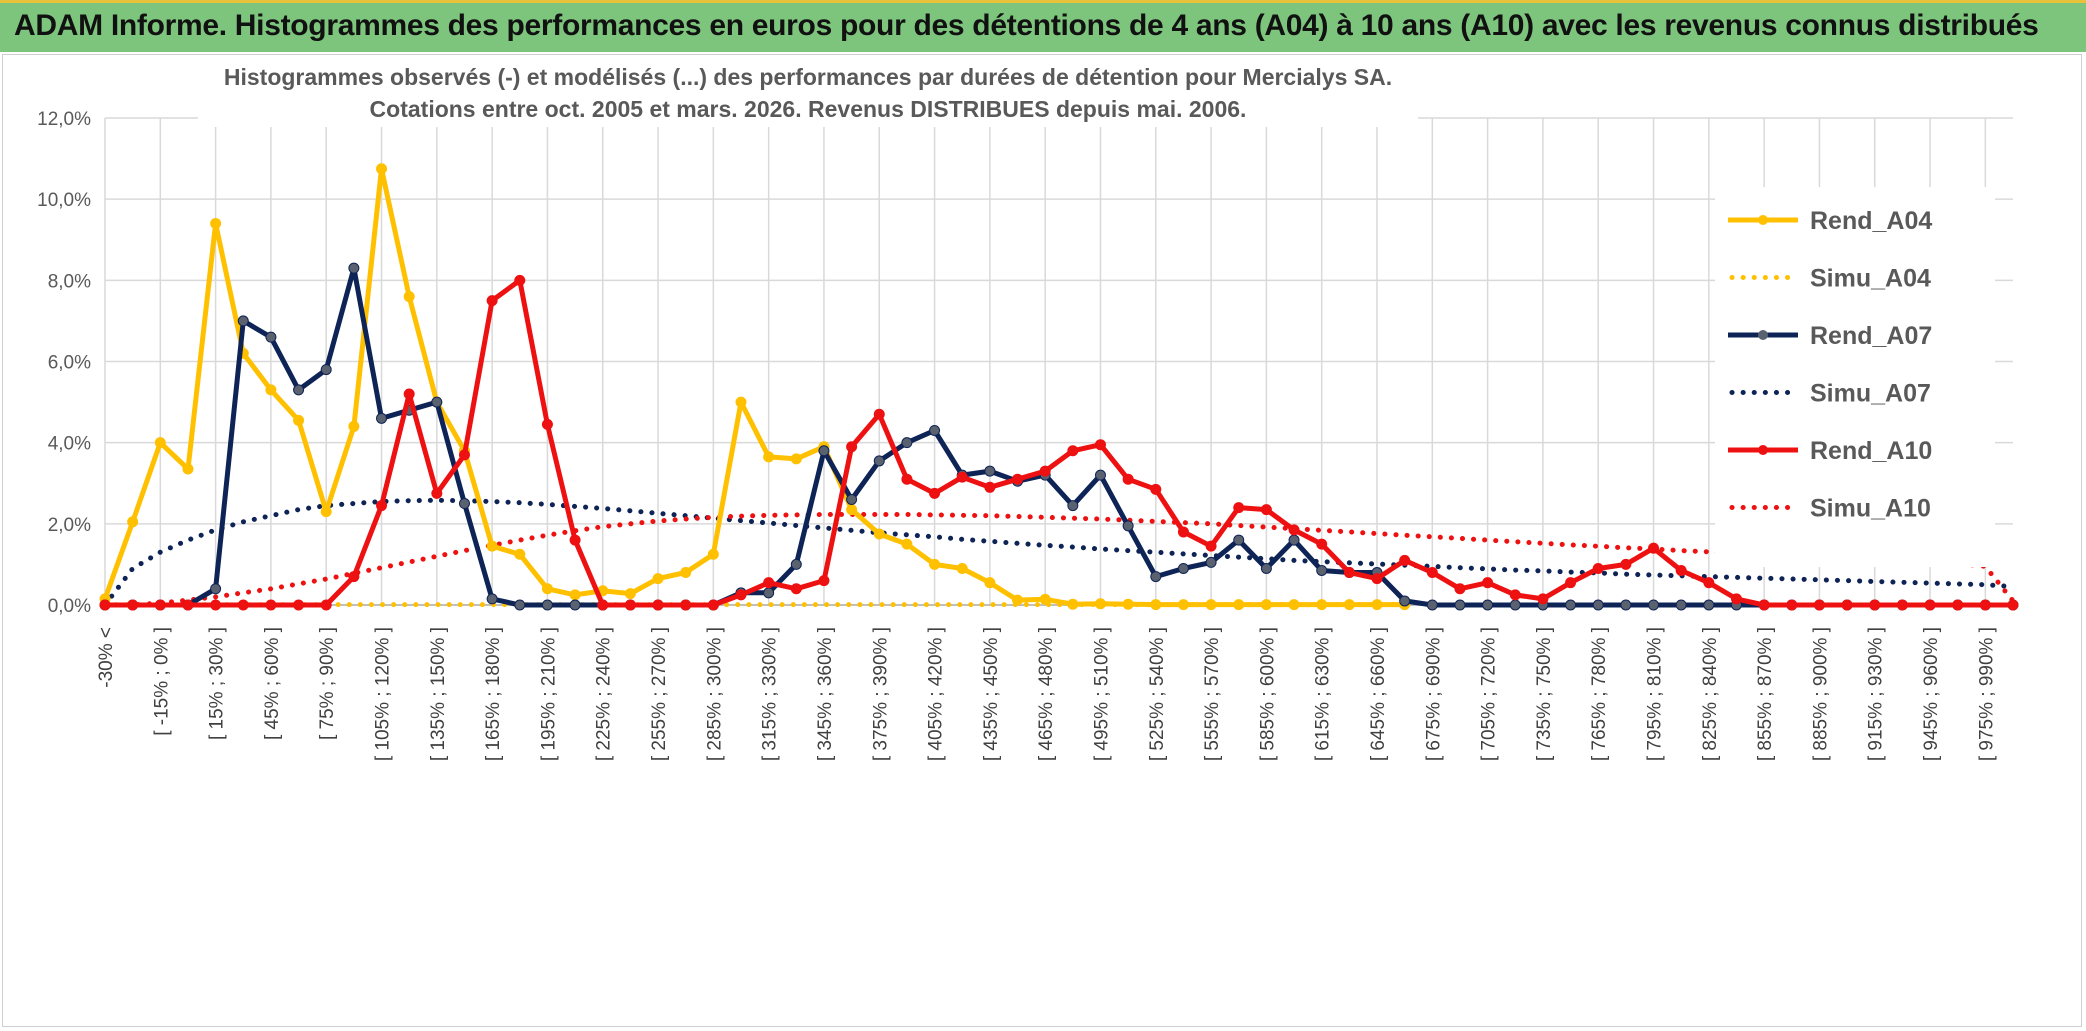 The width and height of the screenshot is (2086, 1031). Describe the element at coordinates (1870, 509) in the screenshot. I see `legend-label: Simu_A10` at that location.